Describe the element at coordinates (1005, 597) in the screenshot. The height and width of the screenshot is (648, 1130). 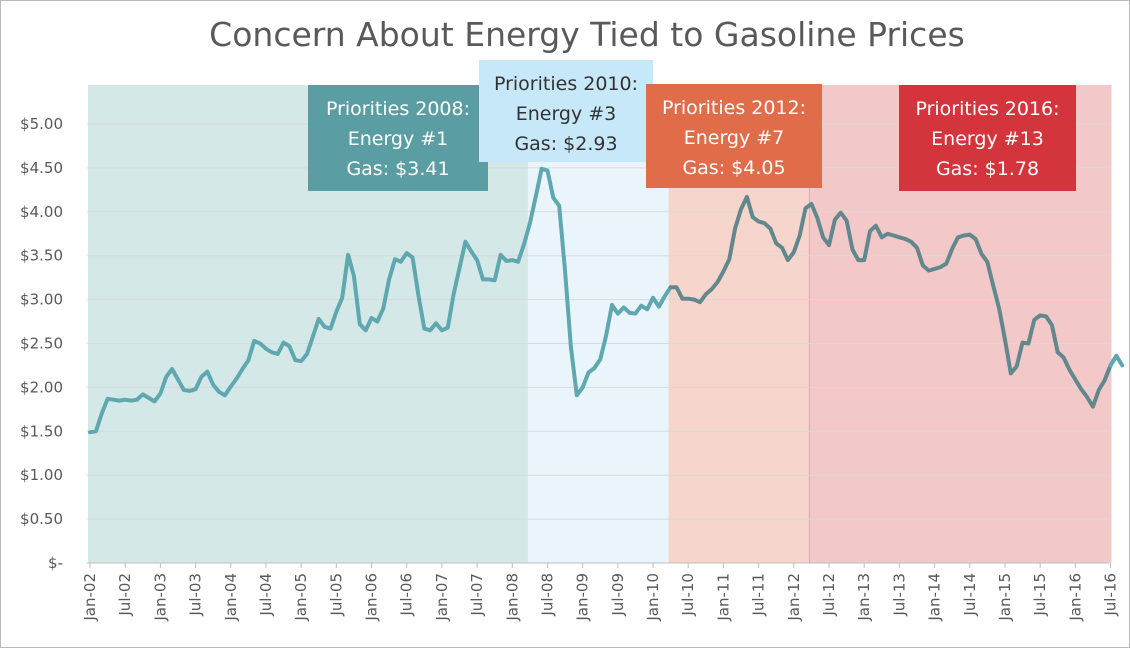
I see `x-tick-label: Jan-15` at that location.